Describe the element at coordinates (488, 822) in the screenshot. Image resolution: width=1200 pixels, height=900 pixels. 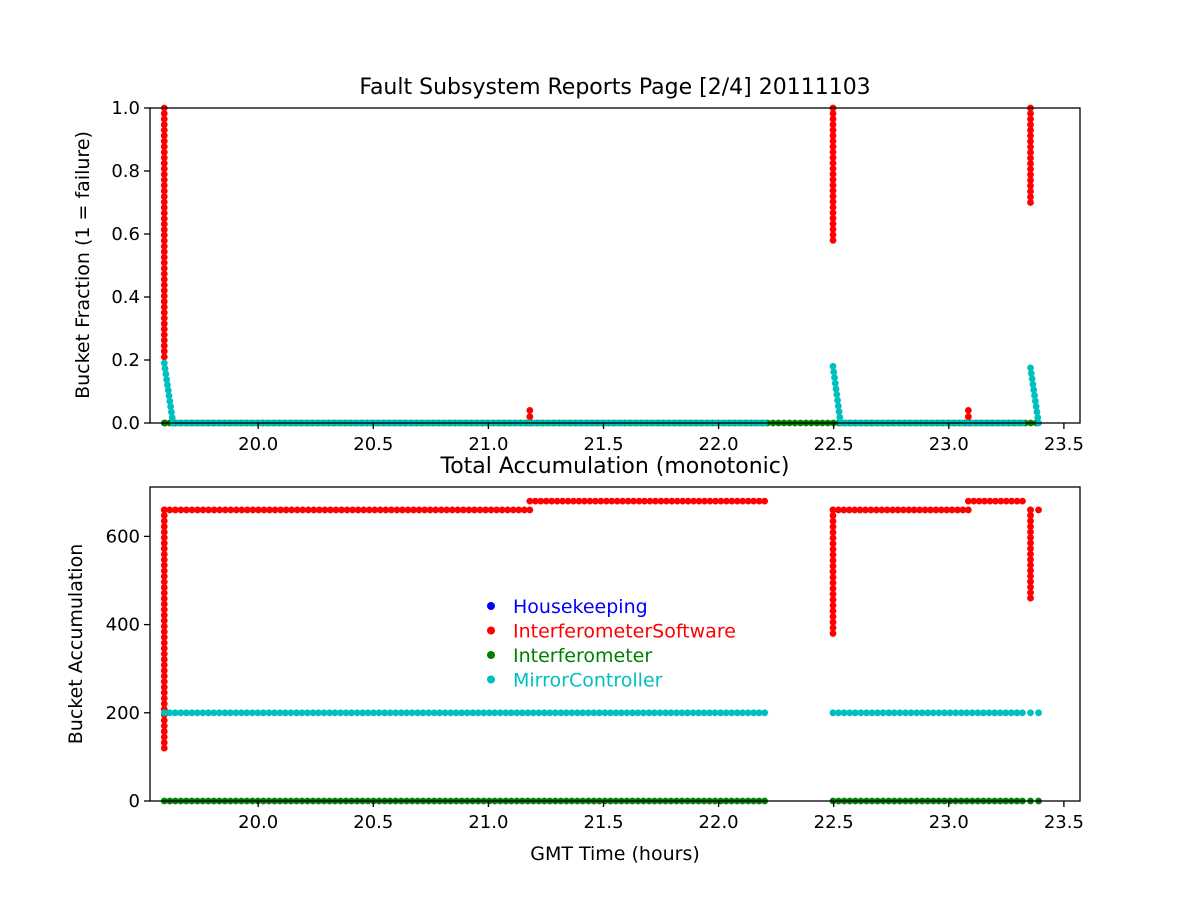
I see `x-tick-label: 21.0` at that location.